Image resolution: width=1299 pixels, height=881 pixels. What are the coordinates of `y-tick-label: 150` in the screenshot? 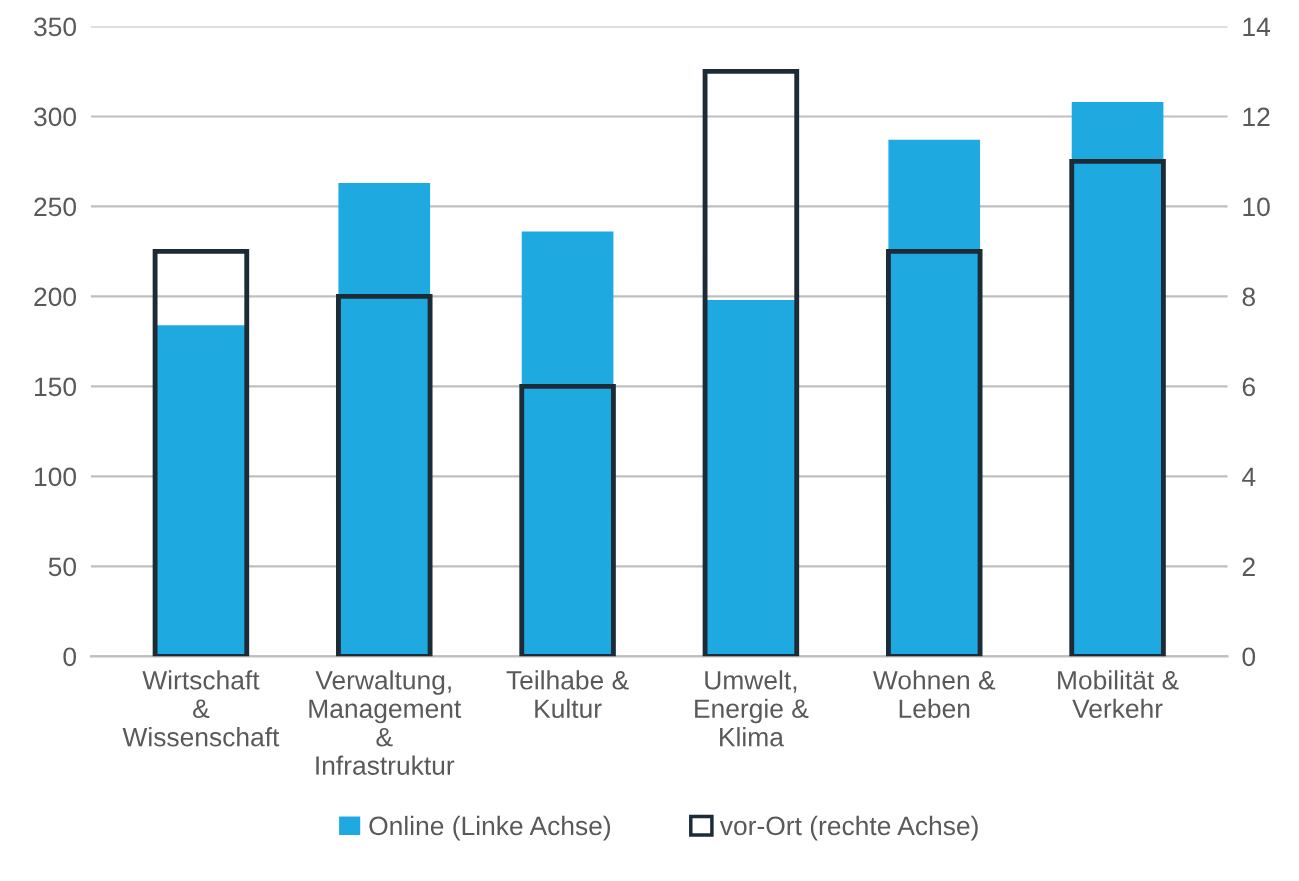 It's located at (56, 387).